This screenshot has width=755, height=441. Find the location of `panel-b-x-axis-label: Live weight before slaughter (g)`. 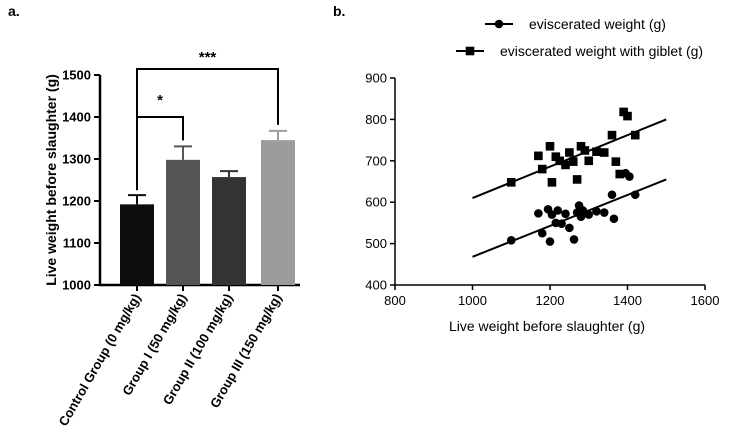

panel-b-x-axis-label: Live weight before slaughter (g) is located at coordinates (547, 326).